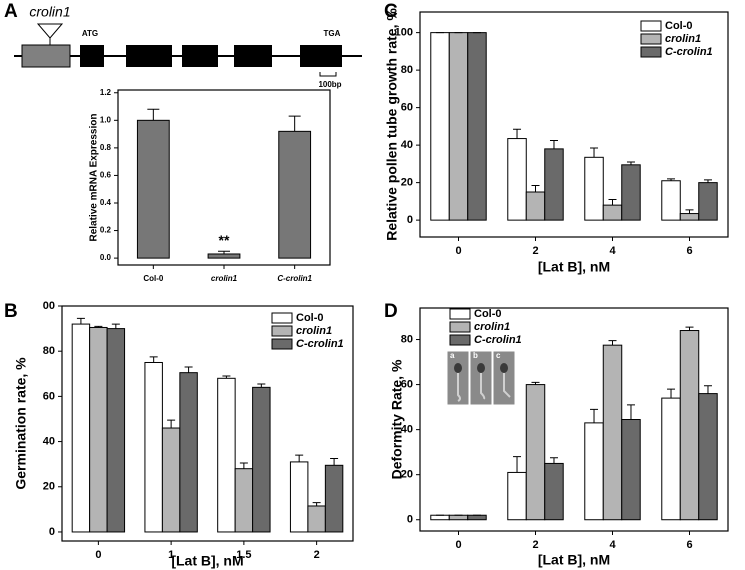 This screenshot has height=570, width=745. What do you see at coordinates (49, 306) in the screenshot?
I see `y-tick-label: 00` at bounding box center [49, 306].